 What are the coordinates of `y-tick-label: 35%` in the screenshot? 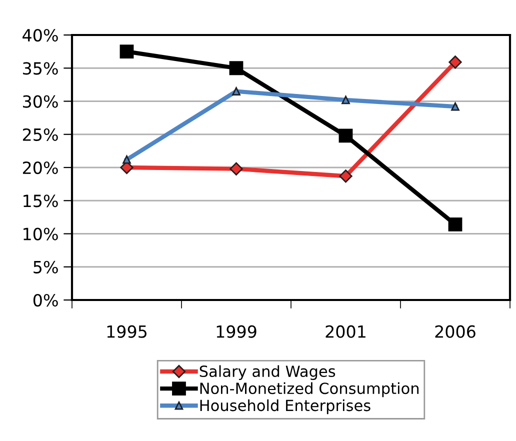 It's located at (40, 68).